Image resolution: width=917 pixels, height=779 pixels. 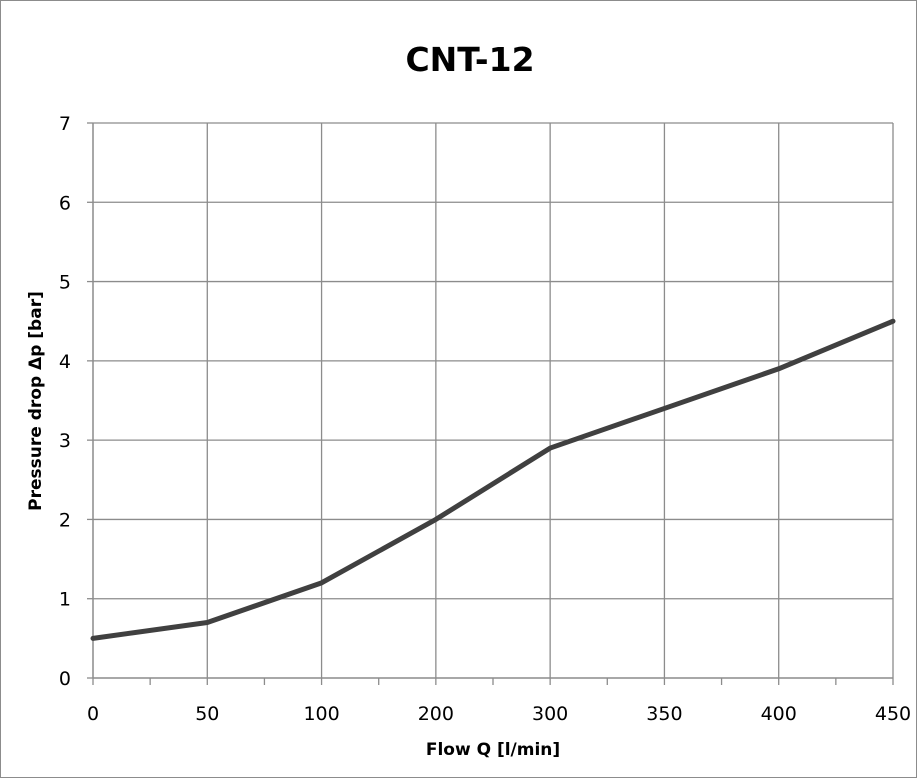 What do you see at coordinates (779, 714) in the screenshot?
I see `x-tick-label: 400` at bounding box center [779, 714].